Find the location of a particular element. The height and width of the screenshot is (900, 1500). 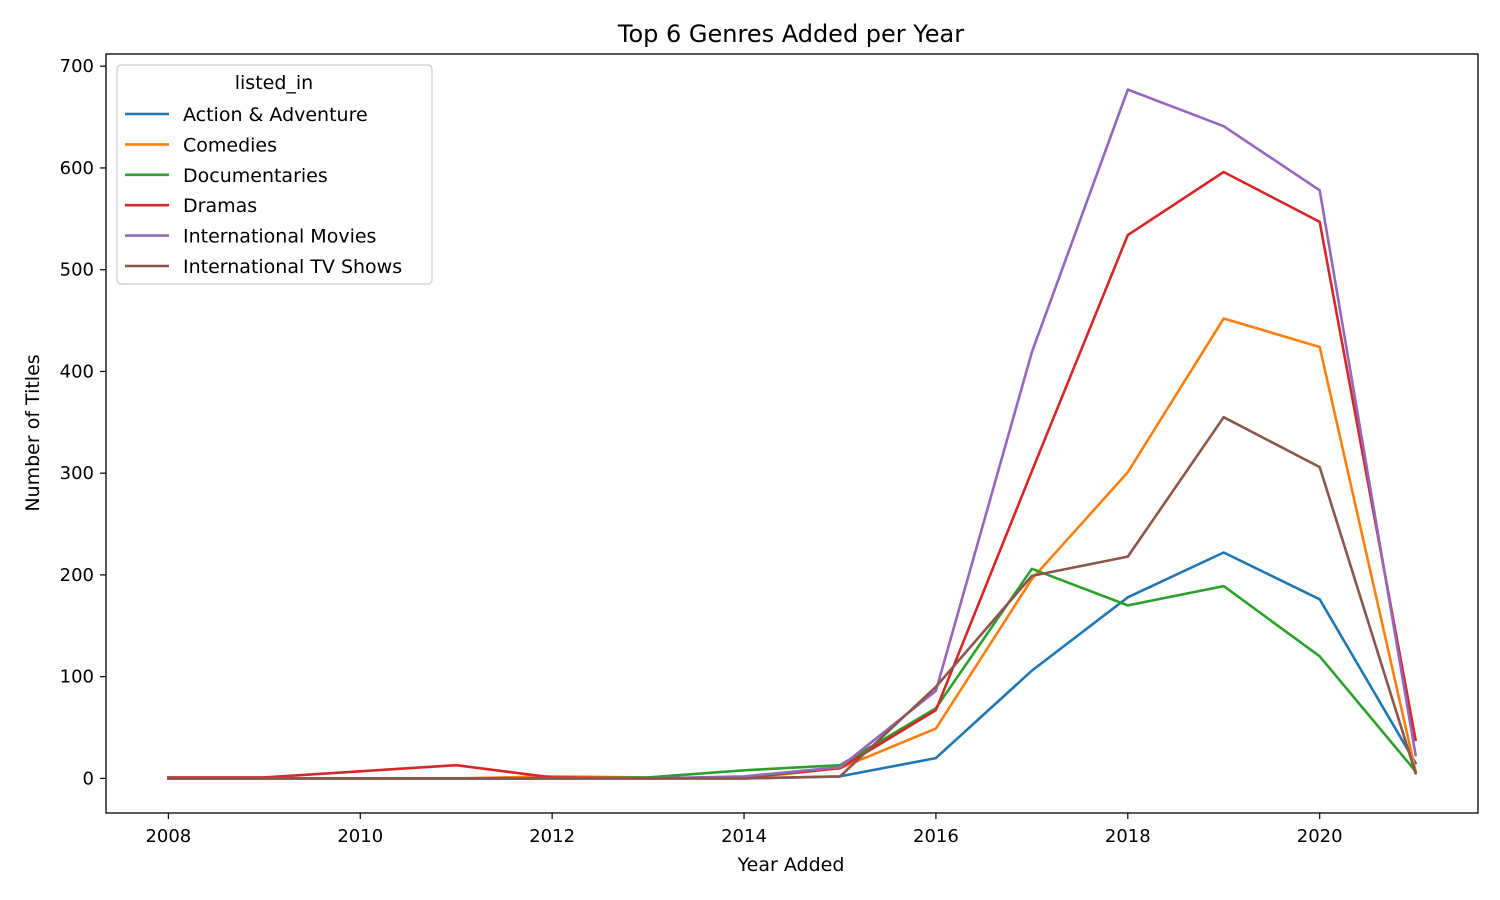

y-tick-label: 600 is located at coordinates (77, 168).